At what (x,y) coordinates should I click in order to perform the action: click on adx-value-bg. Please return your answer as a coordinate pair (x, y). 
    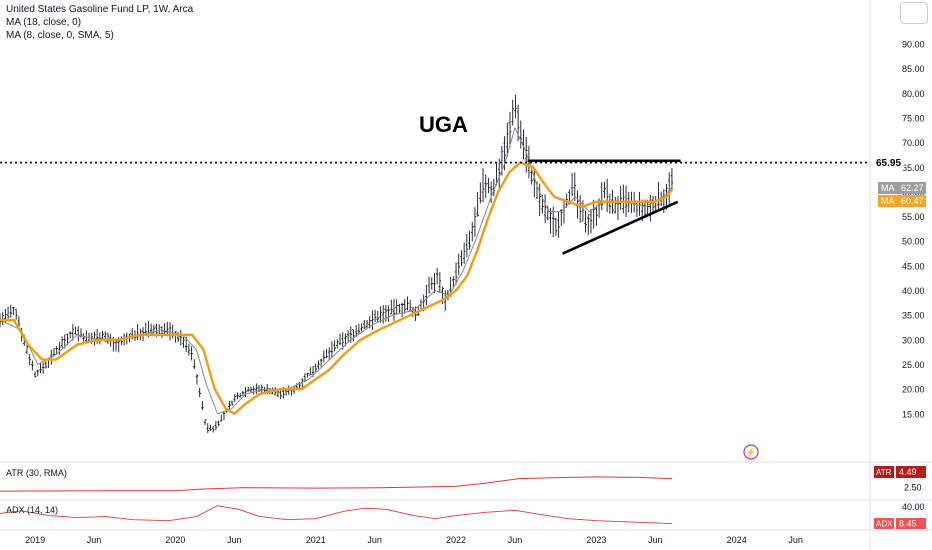
    Looking at the image, I should click on (911, 523).